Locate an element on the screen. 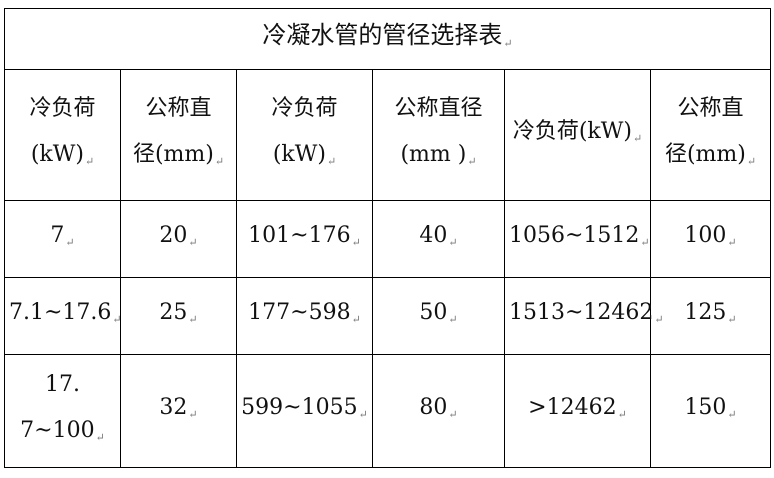 The image size is (774, 478). table-cell: 25↵ is located at coordinates (178, 316).